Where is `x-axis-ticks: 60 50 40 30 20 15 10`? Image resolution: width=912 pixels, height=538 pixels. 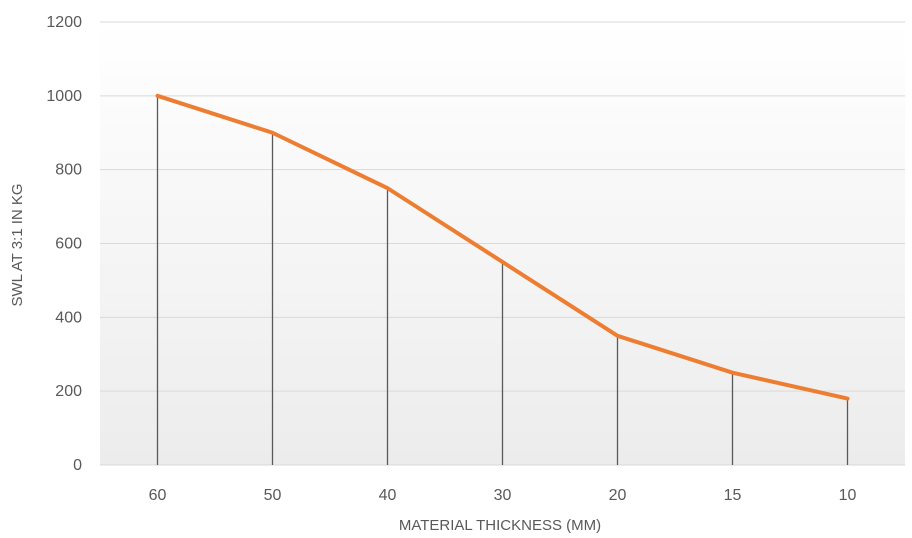 x-axis-ticks: 60 50 40 30 20 15 10 is located at coordinates (503, 495).